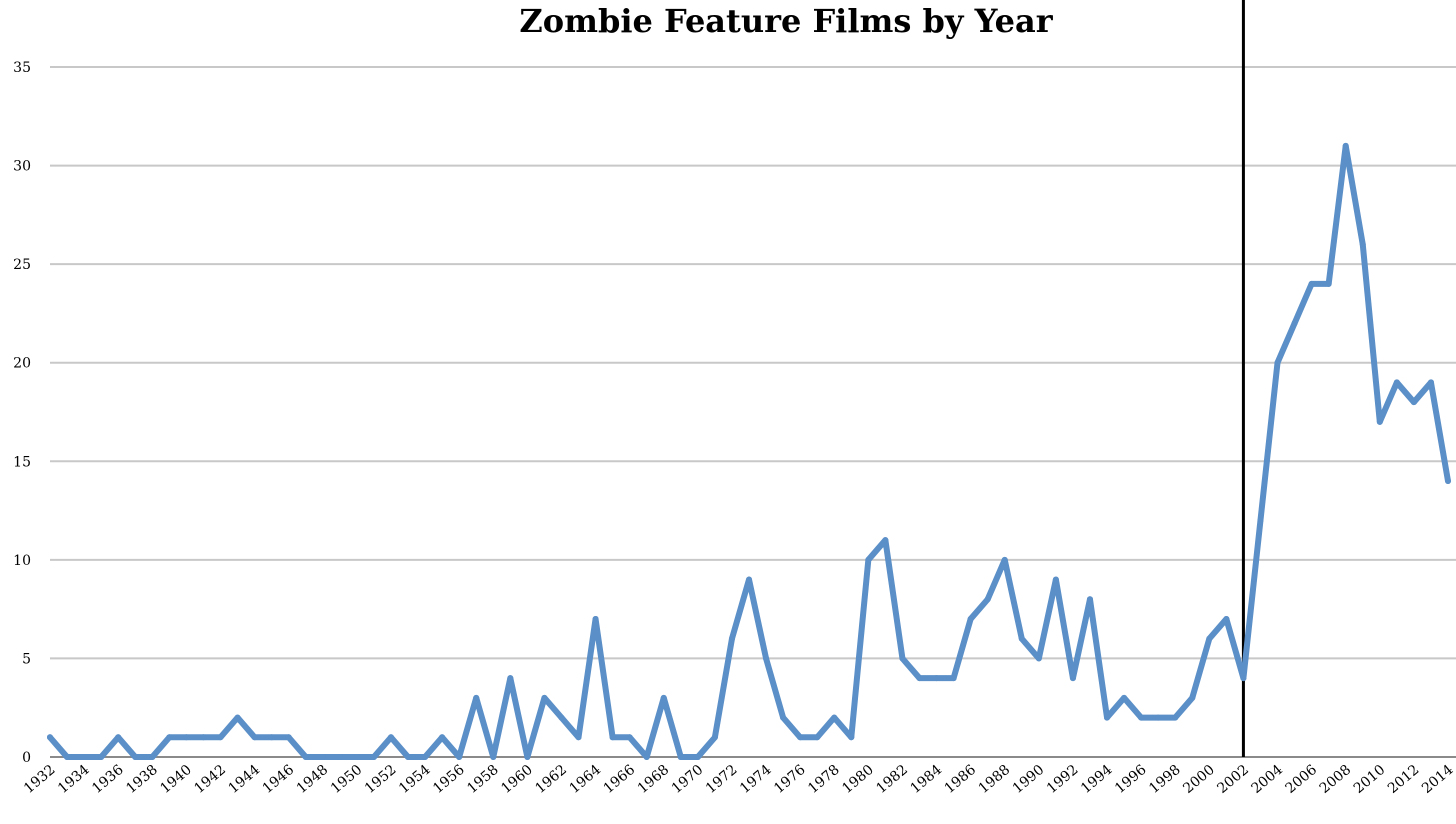 The width and height of the screenshot is (1456, 824). I want to click on x-tick-label: 1988, so click(995, 779).